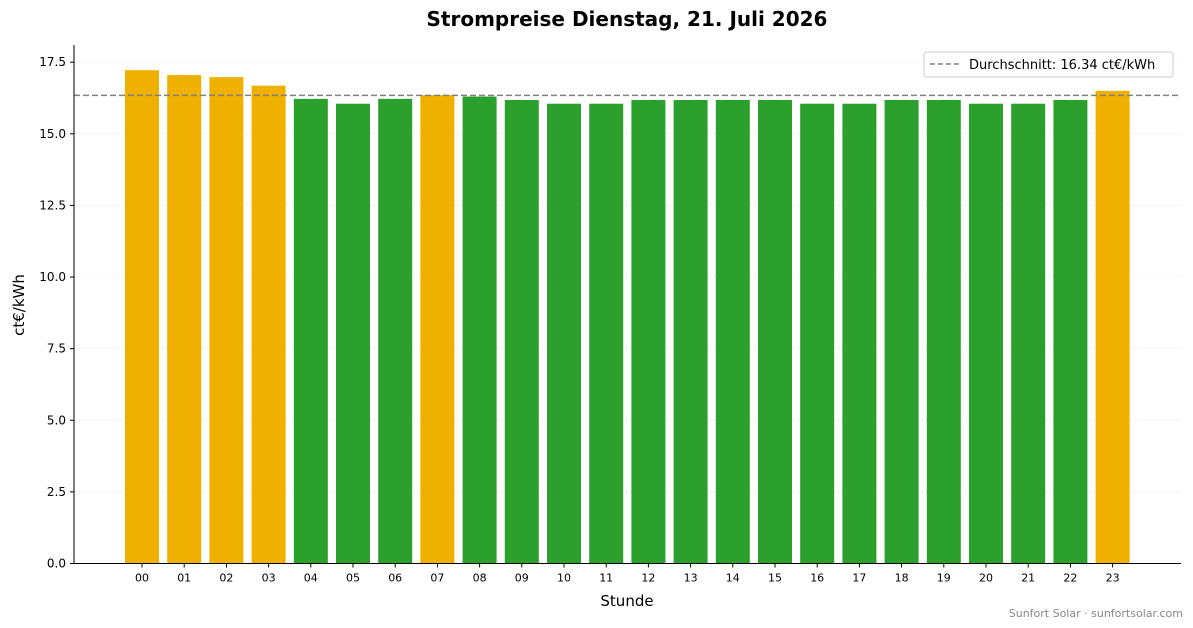 This screenshot has height=628, width=1193. I want to click on x-tick-label: 14, so click(733, 578).